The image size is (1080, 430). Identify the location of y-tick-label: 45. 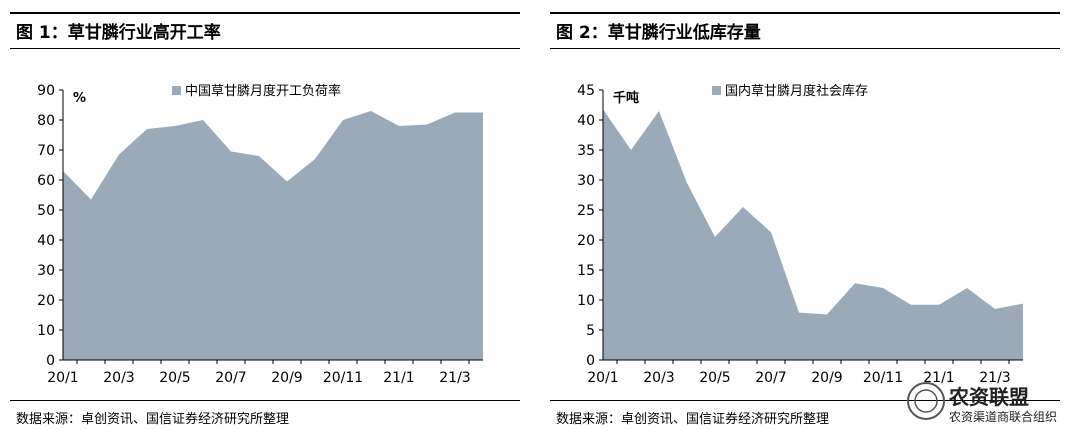
(586, 91).